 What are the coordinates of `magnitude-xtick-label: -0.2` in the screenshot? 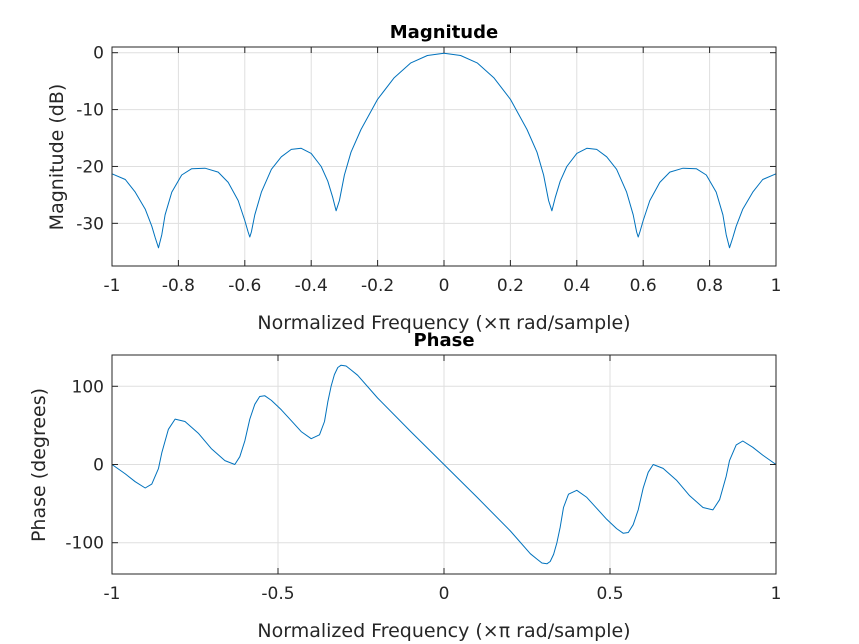 It's located at (377, 286).